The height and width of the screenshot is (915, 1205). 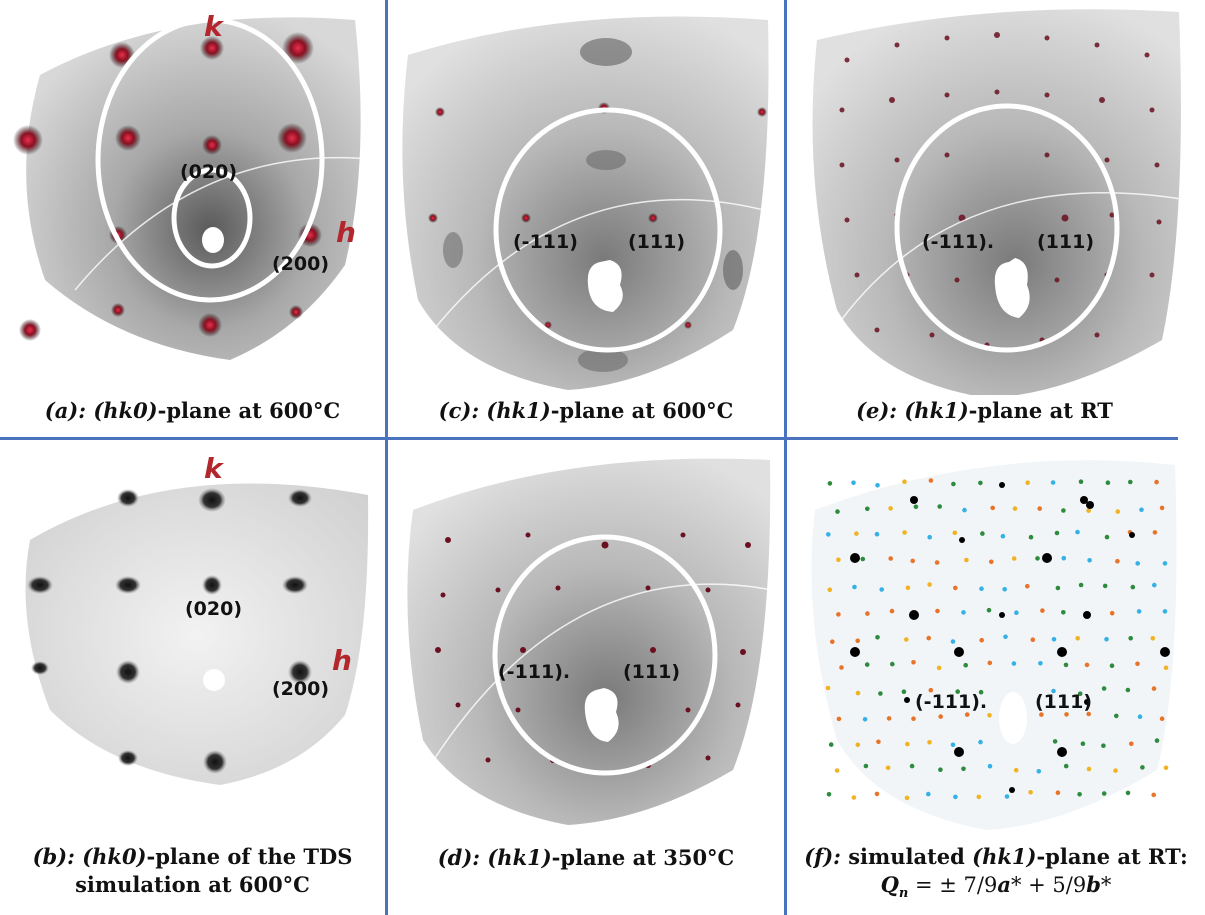 I want to click on panel-f-detector-area, so click(x=994, y=645).